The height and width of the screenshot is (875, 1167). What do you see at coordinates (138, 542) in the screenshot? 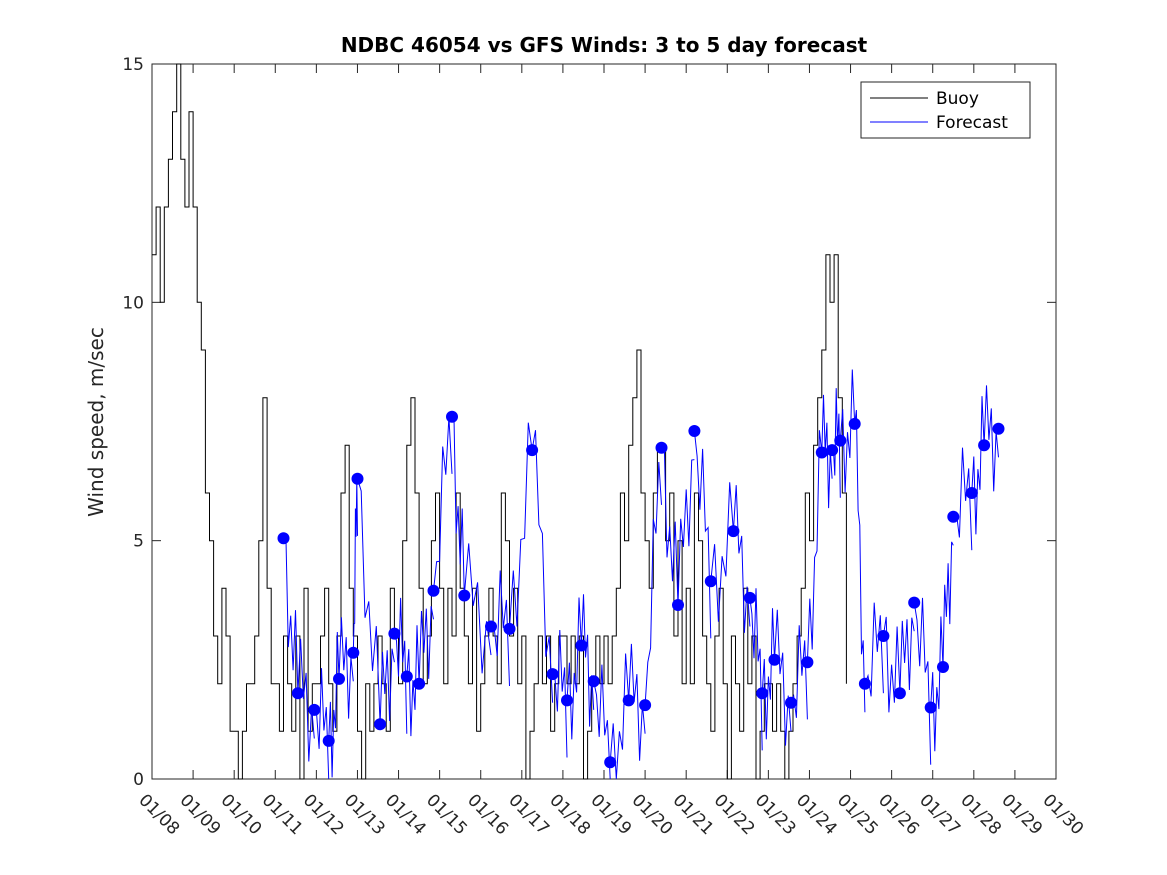
I see `y-tick-label: 5` at bounding box center [138, 542].